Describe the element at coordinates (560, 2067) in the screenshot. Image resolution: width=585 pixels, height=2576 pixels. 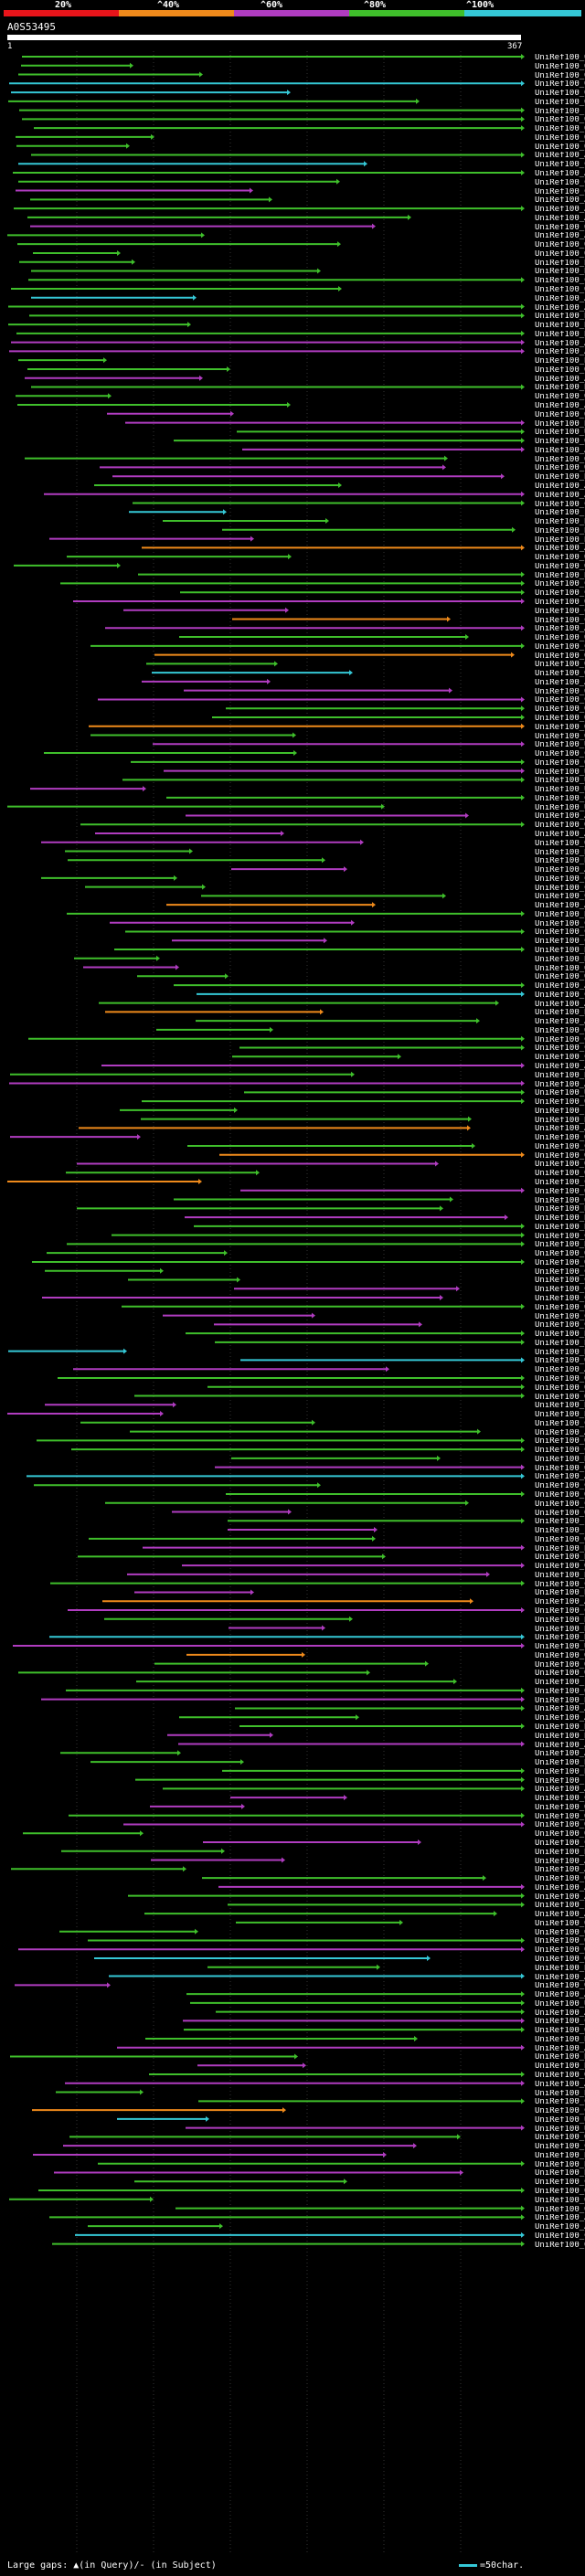
I see `hit-label: UniRef100_B4RPP3` at that location.